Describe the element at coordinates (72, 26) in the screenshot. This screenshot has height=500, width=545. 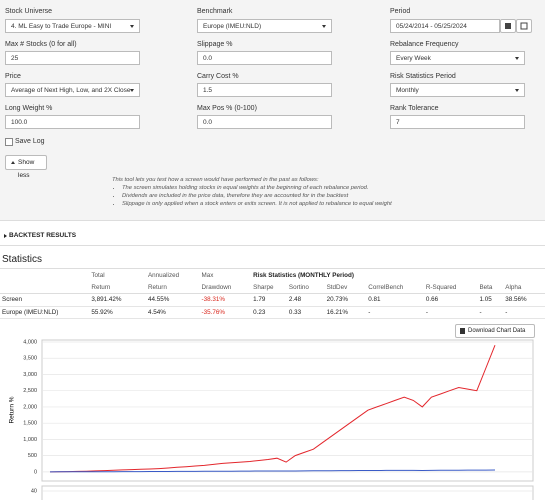
I see `select: 4. ML Easy to Trade Europe - MINI` at that location.